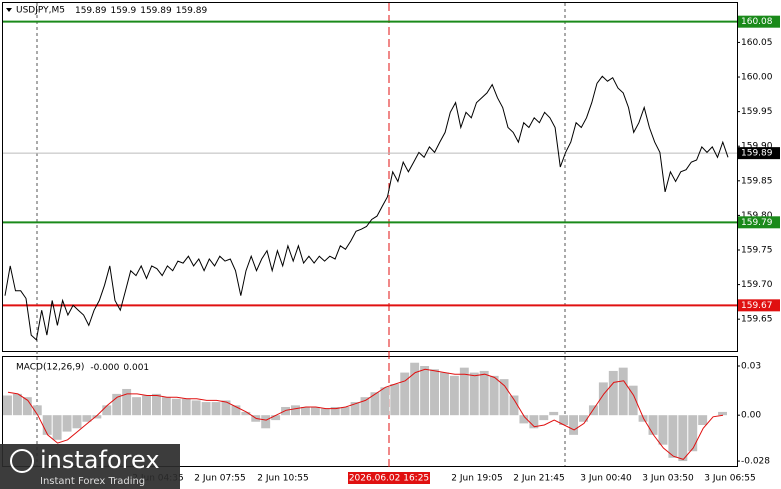 This screenshot has width=781, height=489. Describe the element at coordinates (757, 181) in the screenshot. I see `y-tick-label: 159.85` at that location.